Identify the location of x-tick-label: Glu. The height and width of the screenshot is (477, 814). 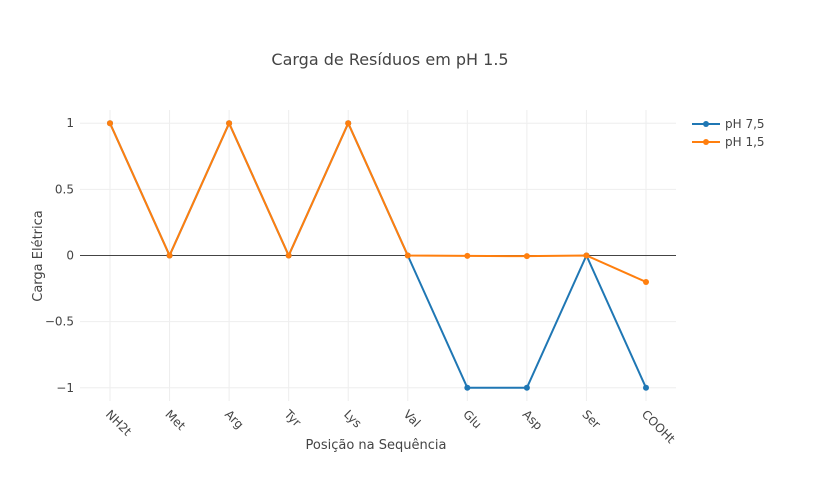
(472, 419).